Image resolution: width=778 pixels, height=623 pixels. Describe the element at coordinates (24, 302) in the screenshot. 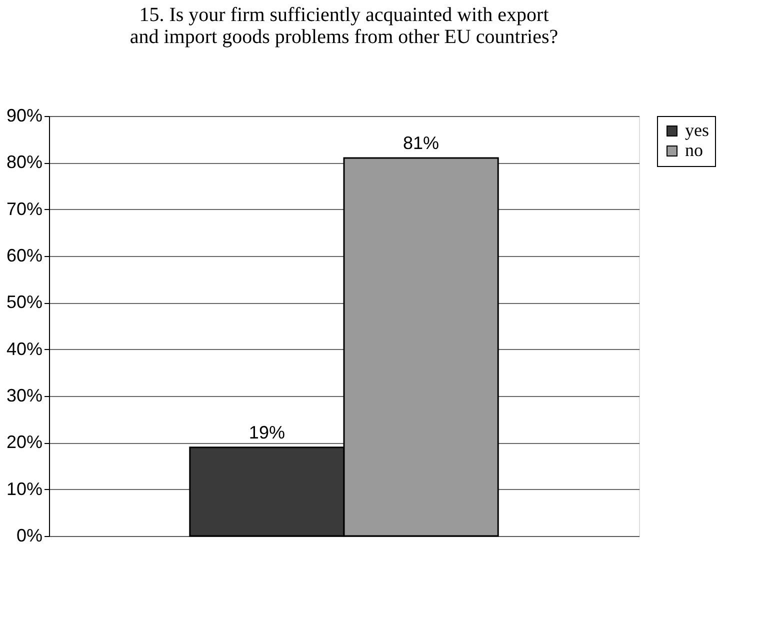

I see `y-tick-label: 50%` at that location.